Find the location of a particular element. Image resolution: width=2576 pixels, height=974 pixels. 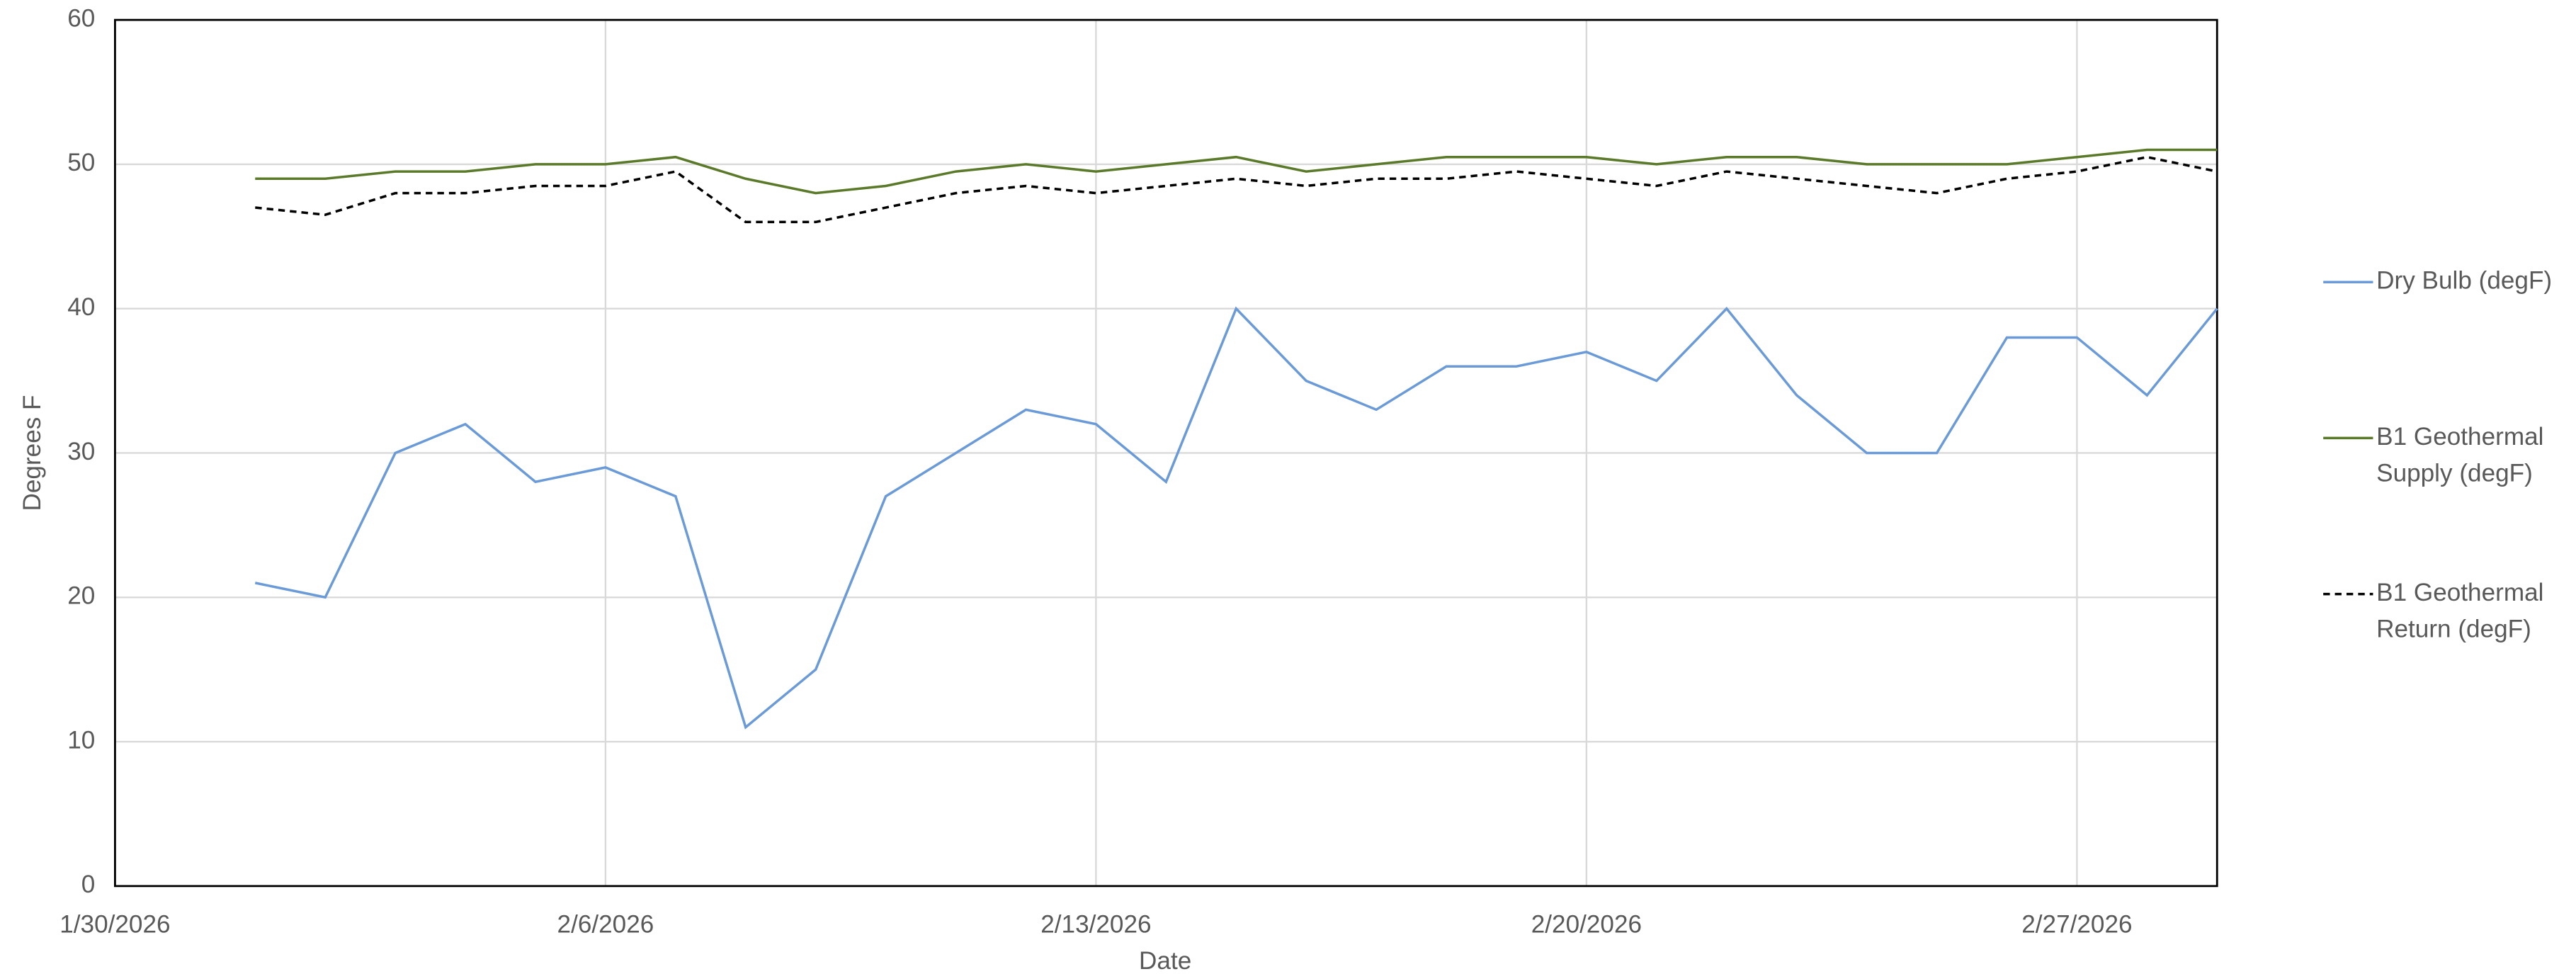

x-tick-label: 1/30/2026 is located at coordinates (114, 924).